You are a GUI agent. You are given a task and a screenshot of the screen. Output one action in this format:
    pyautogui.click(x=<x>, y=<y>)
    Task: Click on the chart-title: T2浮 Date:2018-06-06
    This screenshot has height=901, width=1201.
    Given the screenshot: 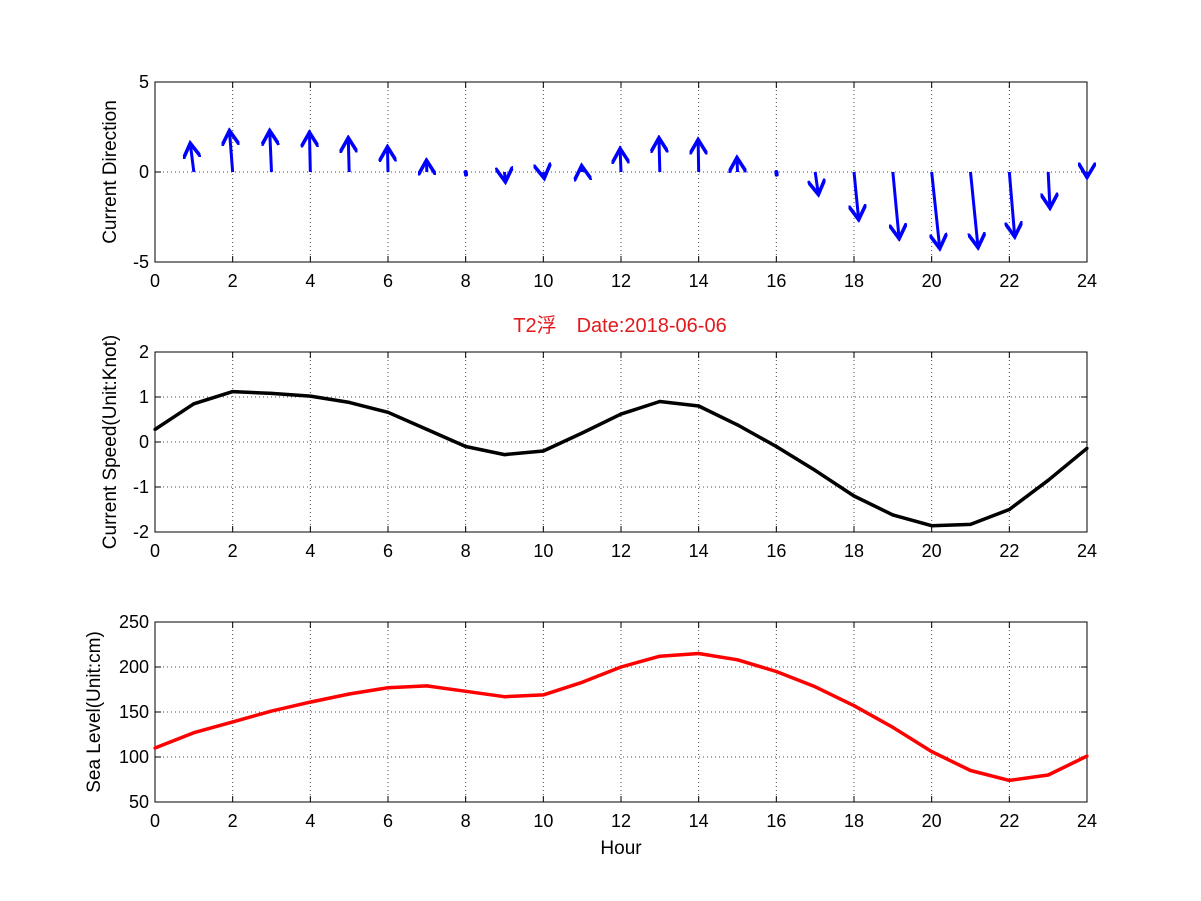 What is the action you would take?
    pyautogui.click(x=619, y=325)
    